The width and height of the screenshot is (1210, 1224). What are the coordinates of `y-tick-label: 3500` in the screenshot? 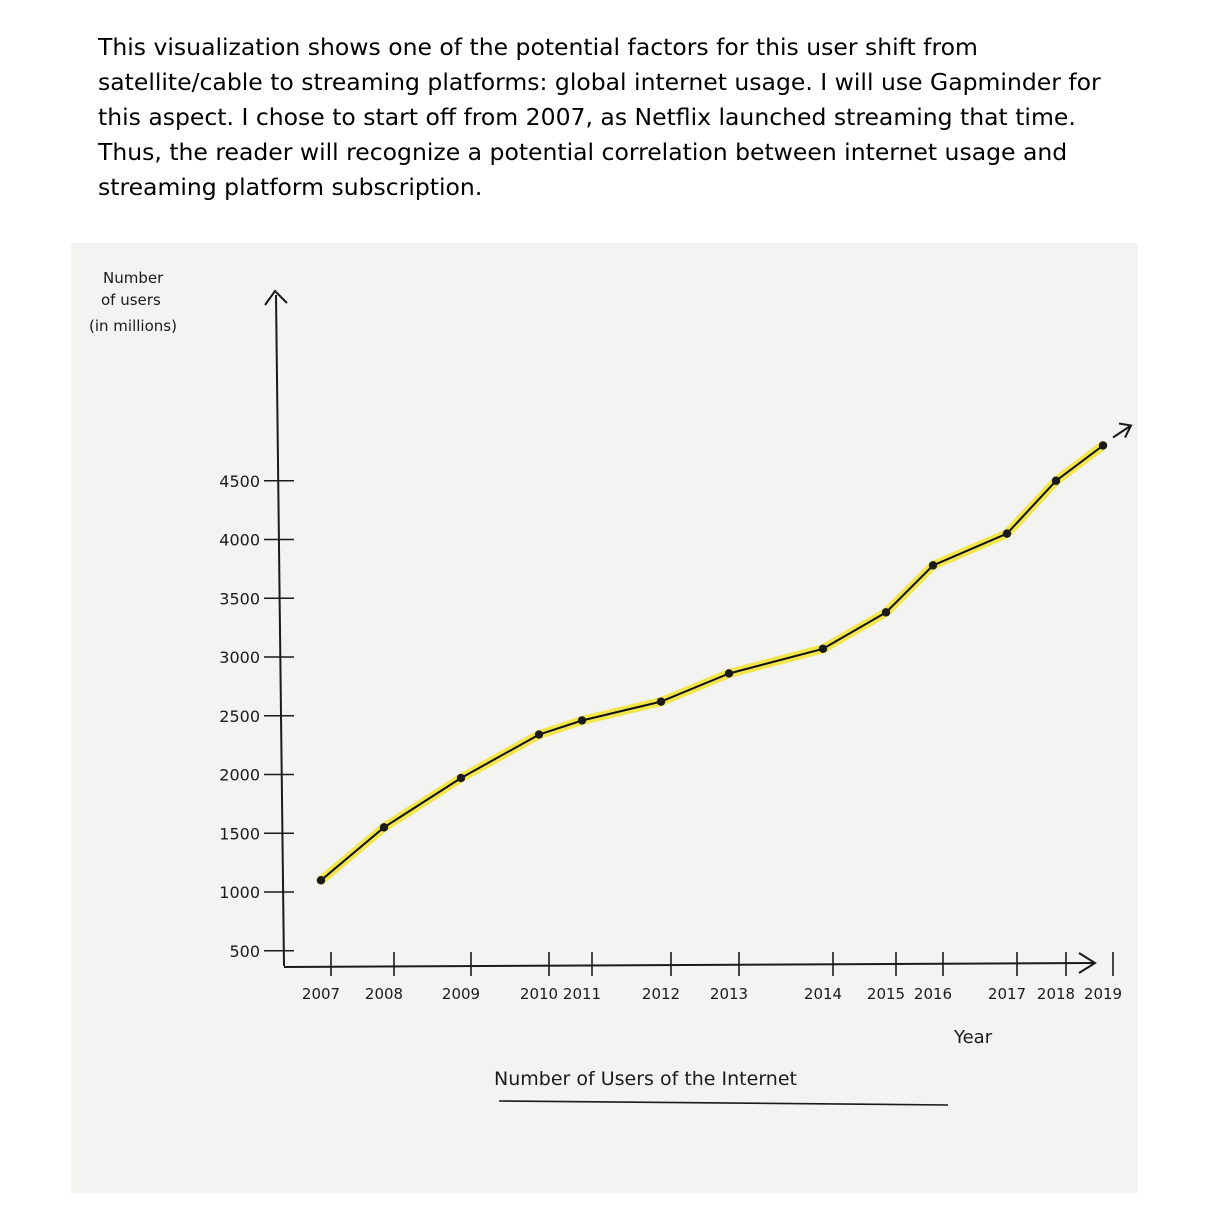 It's located at (239, 598).